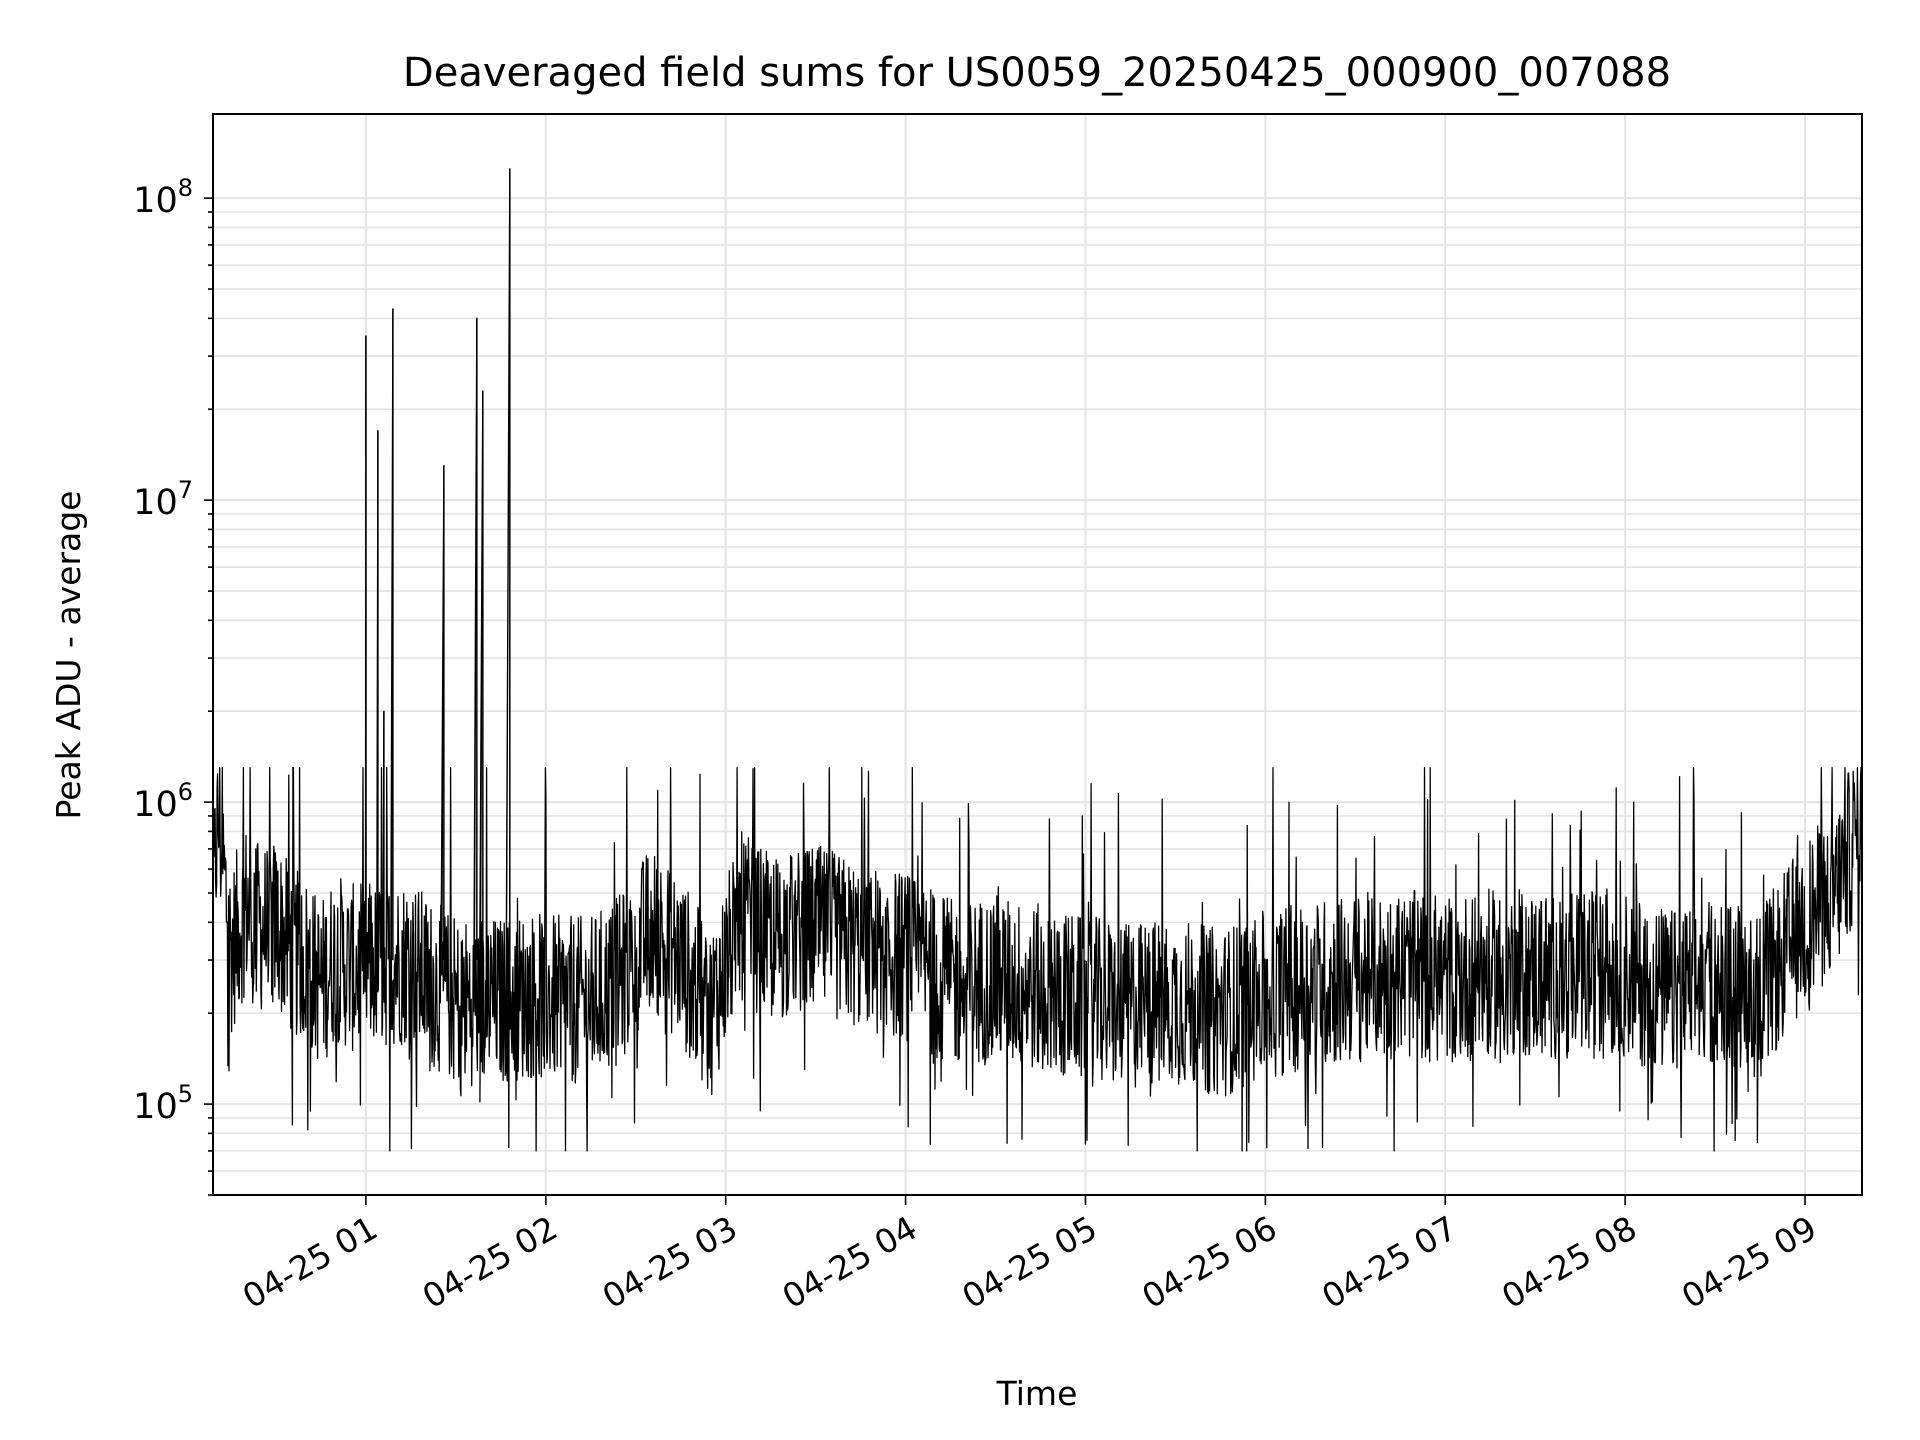  I want to click on x-axis-label: Time, so click(1037, 1393).